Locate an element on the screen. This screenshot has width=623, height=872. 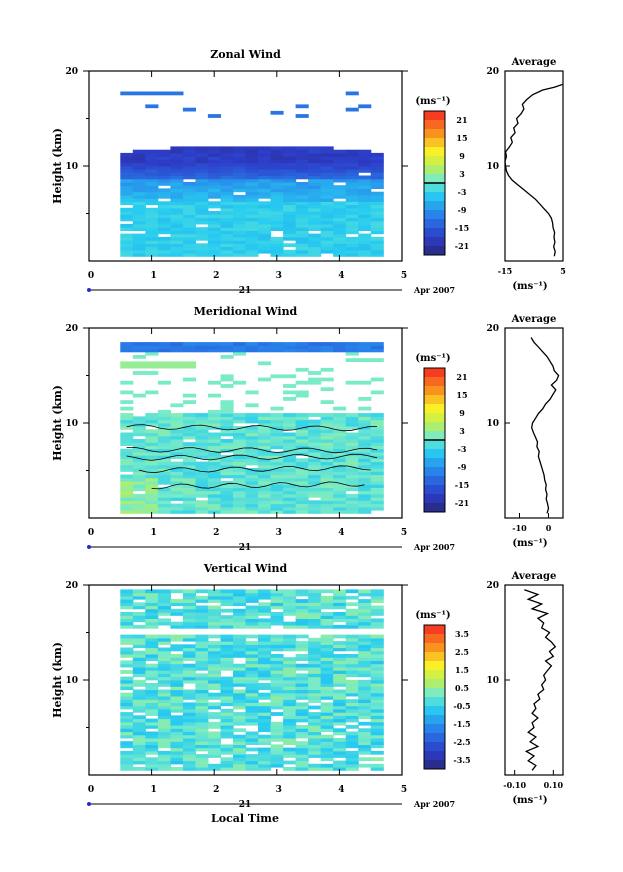
x-tick-label: 2 is located at coordinates (216, 790).